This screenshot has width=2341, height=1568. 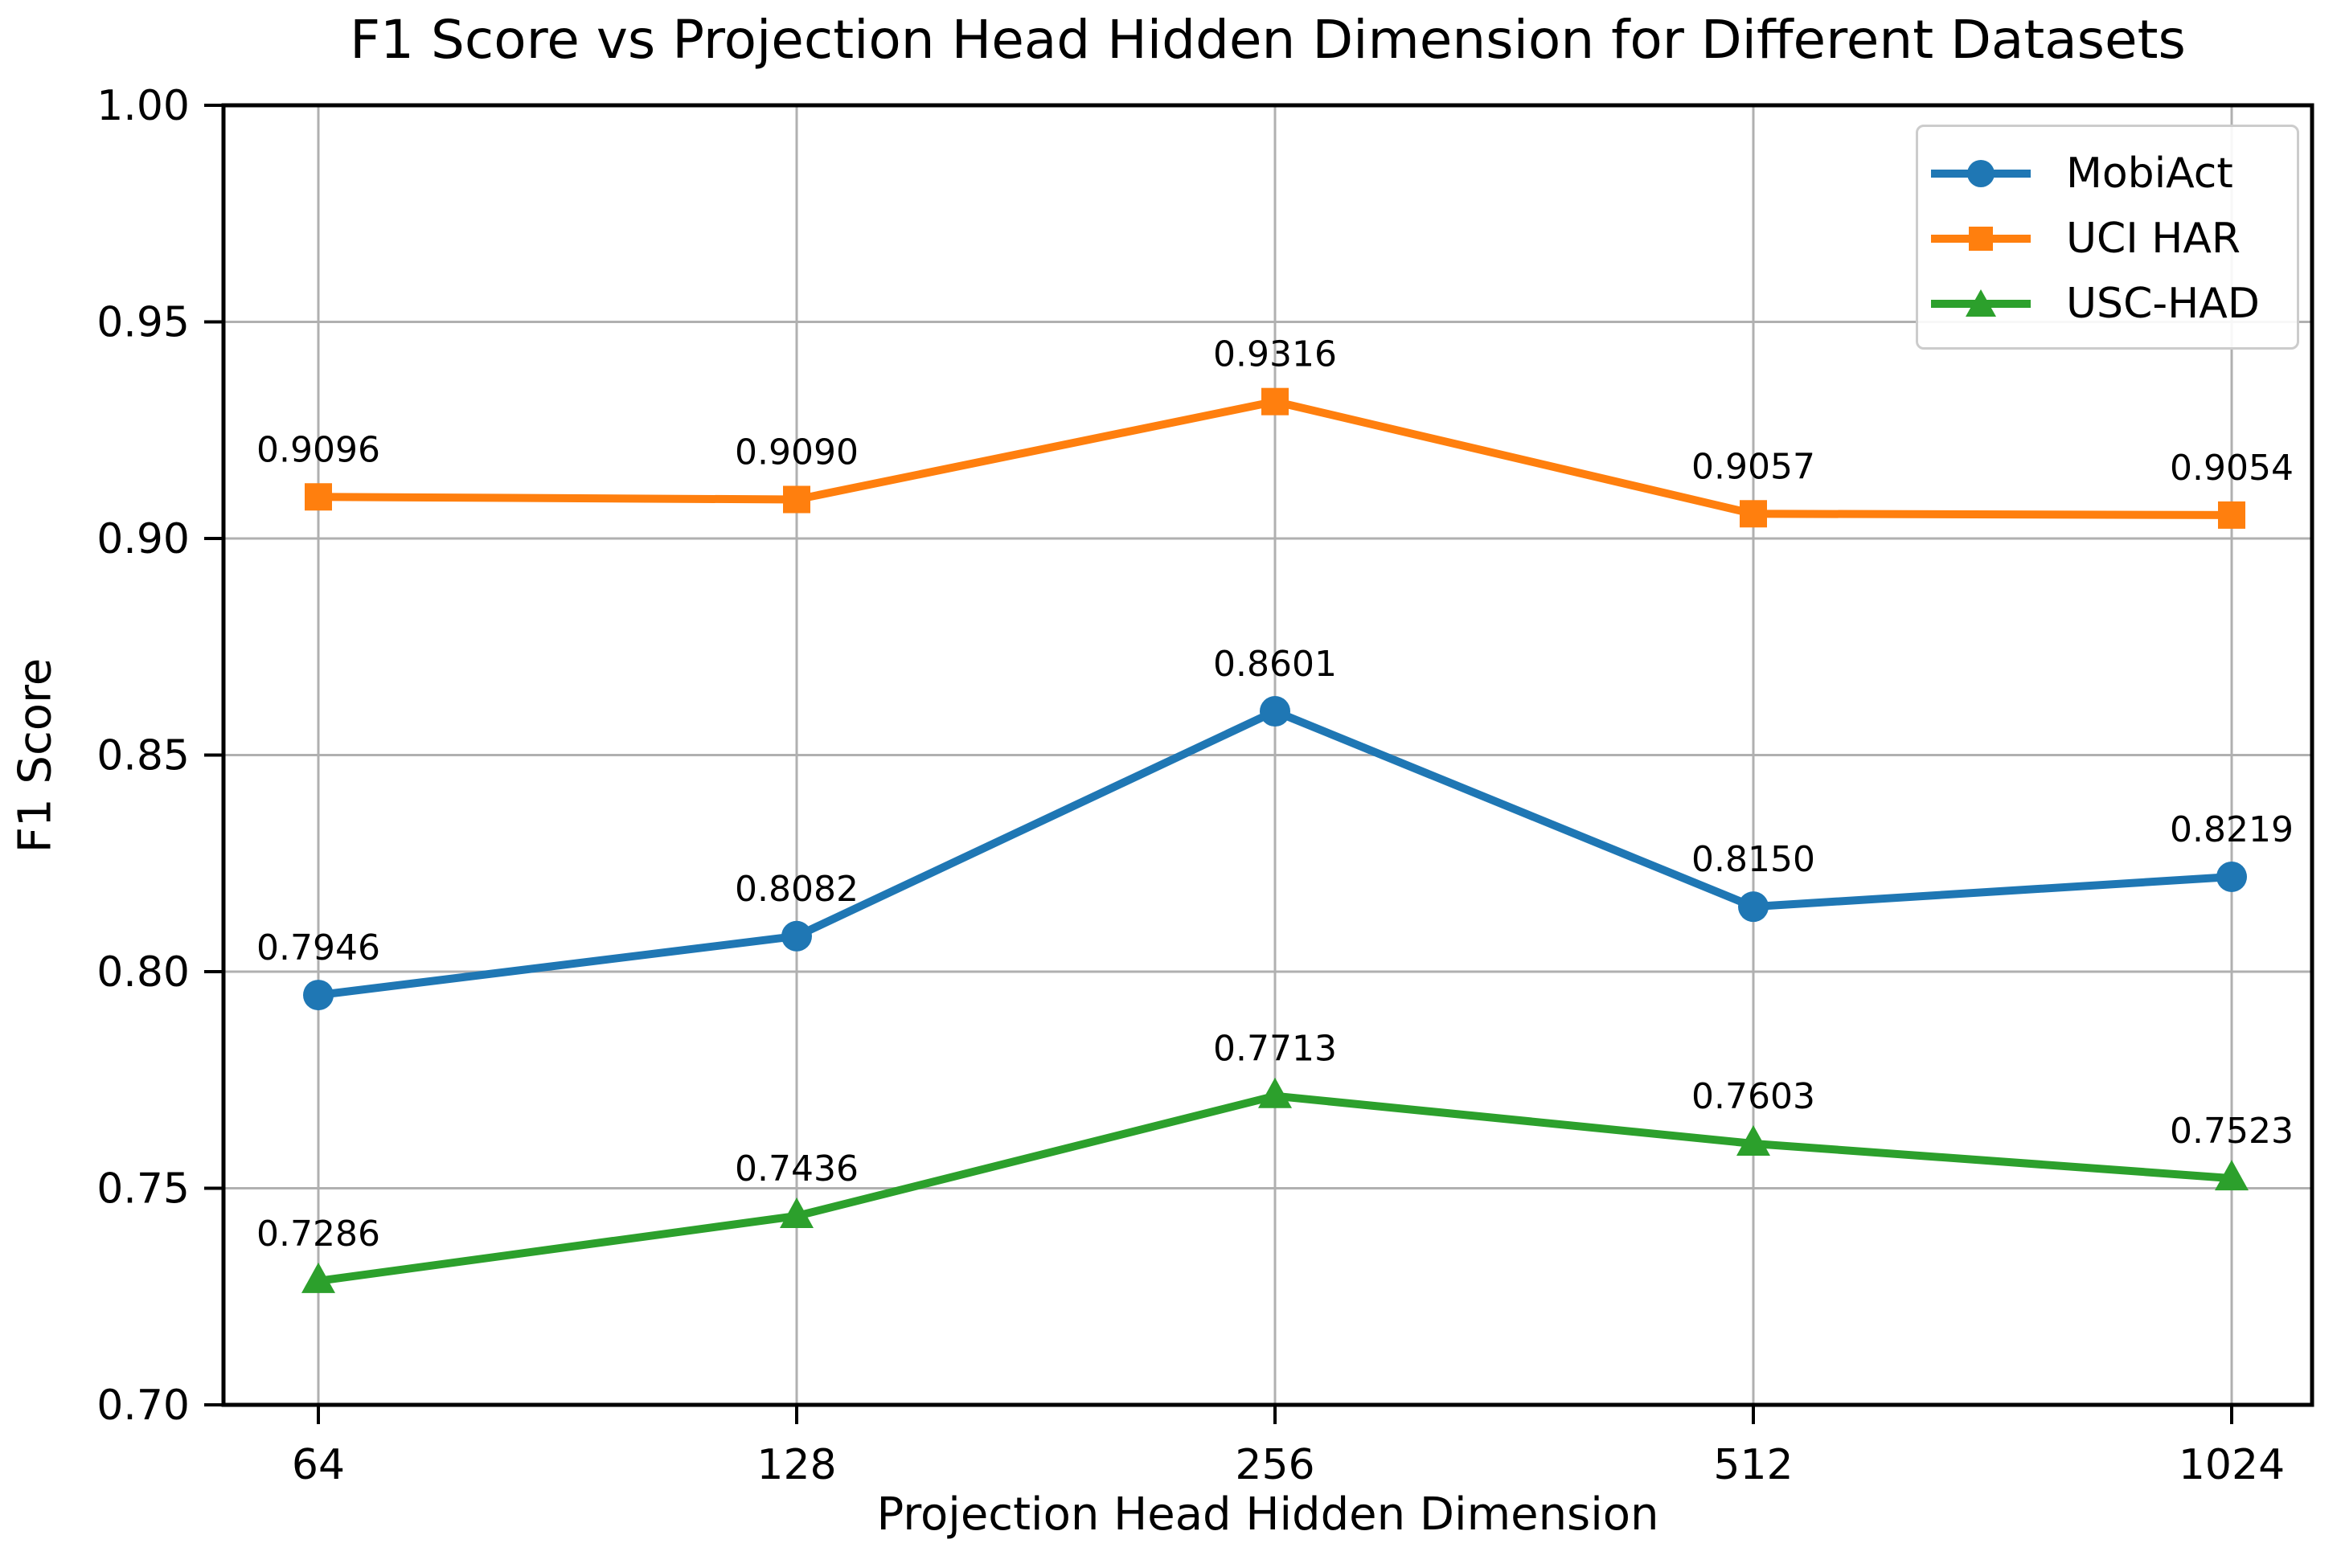 What do you see at coordinates (1981, 303) in the screenshot?
I see `legend-marker-triangle-icon` at bounding box center [1981, 303].